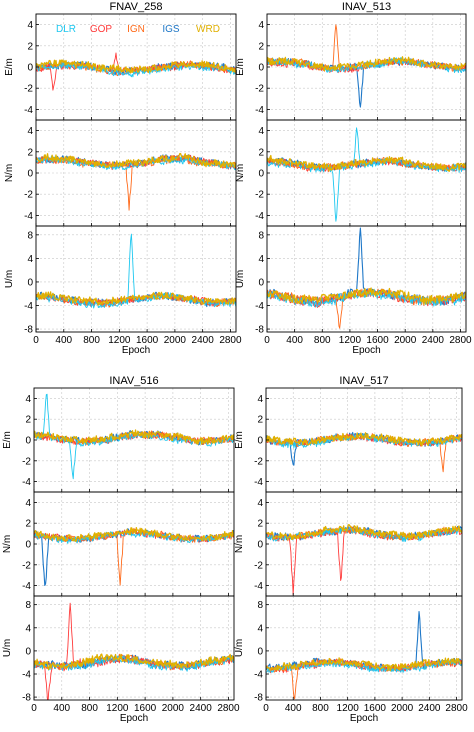 The height and width of the screenshot is (732, 474). I want to click on subplot-e: -4 -2 0 2 4 E/m, so click(118, 440).